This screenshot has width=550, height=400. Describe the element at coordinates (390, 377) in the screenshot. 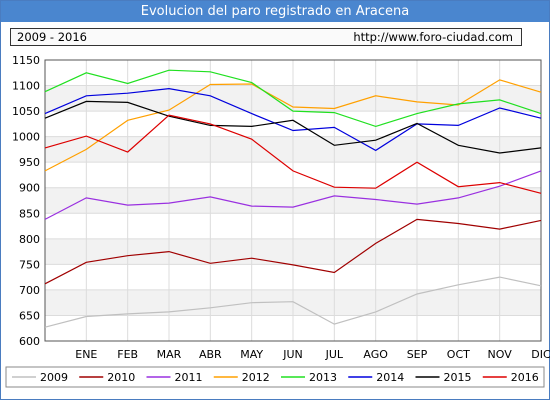

I see `legend-label-2014: 2014` at that location.